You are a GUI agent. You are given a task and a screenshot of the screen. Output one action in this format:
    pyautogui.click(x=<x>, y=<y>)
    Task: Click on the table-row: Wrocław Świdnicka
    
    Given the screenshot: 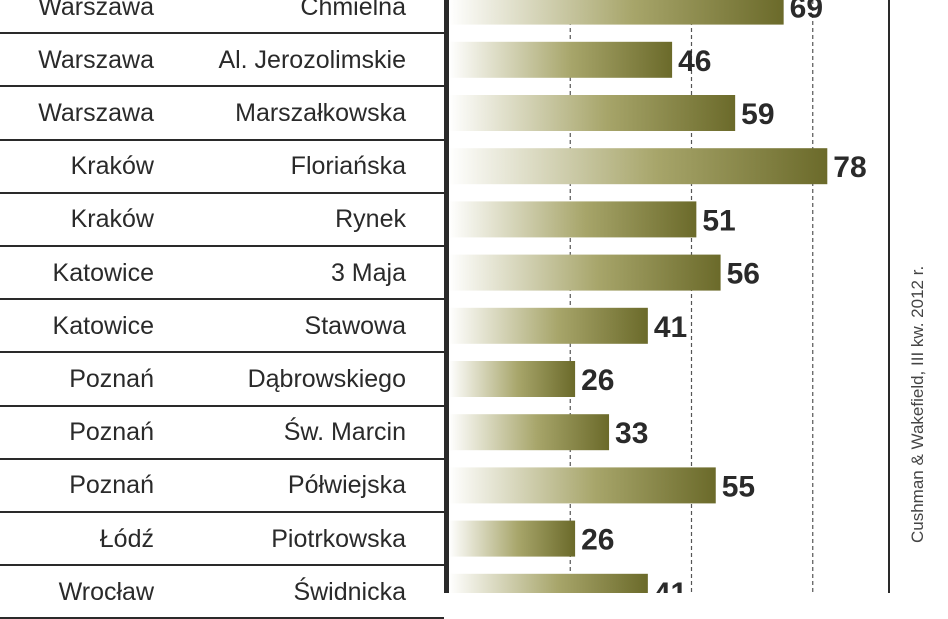 What is the action you would take?
    pyautogui.click(x=222, y=591)
    